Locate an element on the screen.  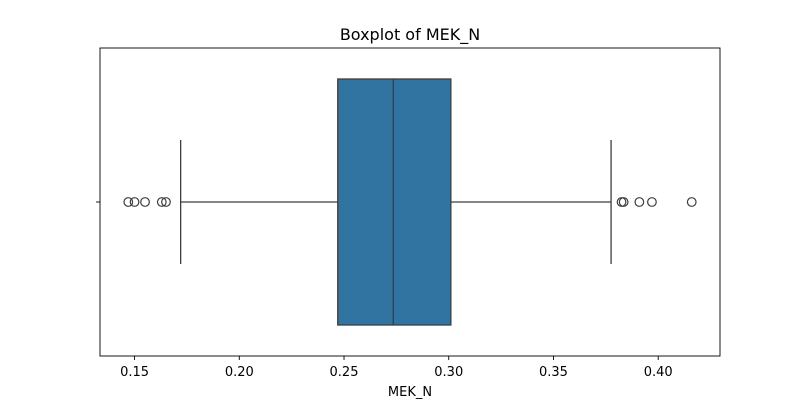
x-tick-label-5: 0.40 is located at coordinates (658, 372).